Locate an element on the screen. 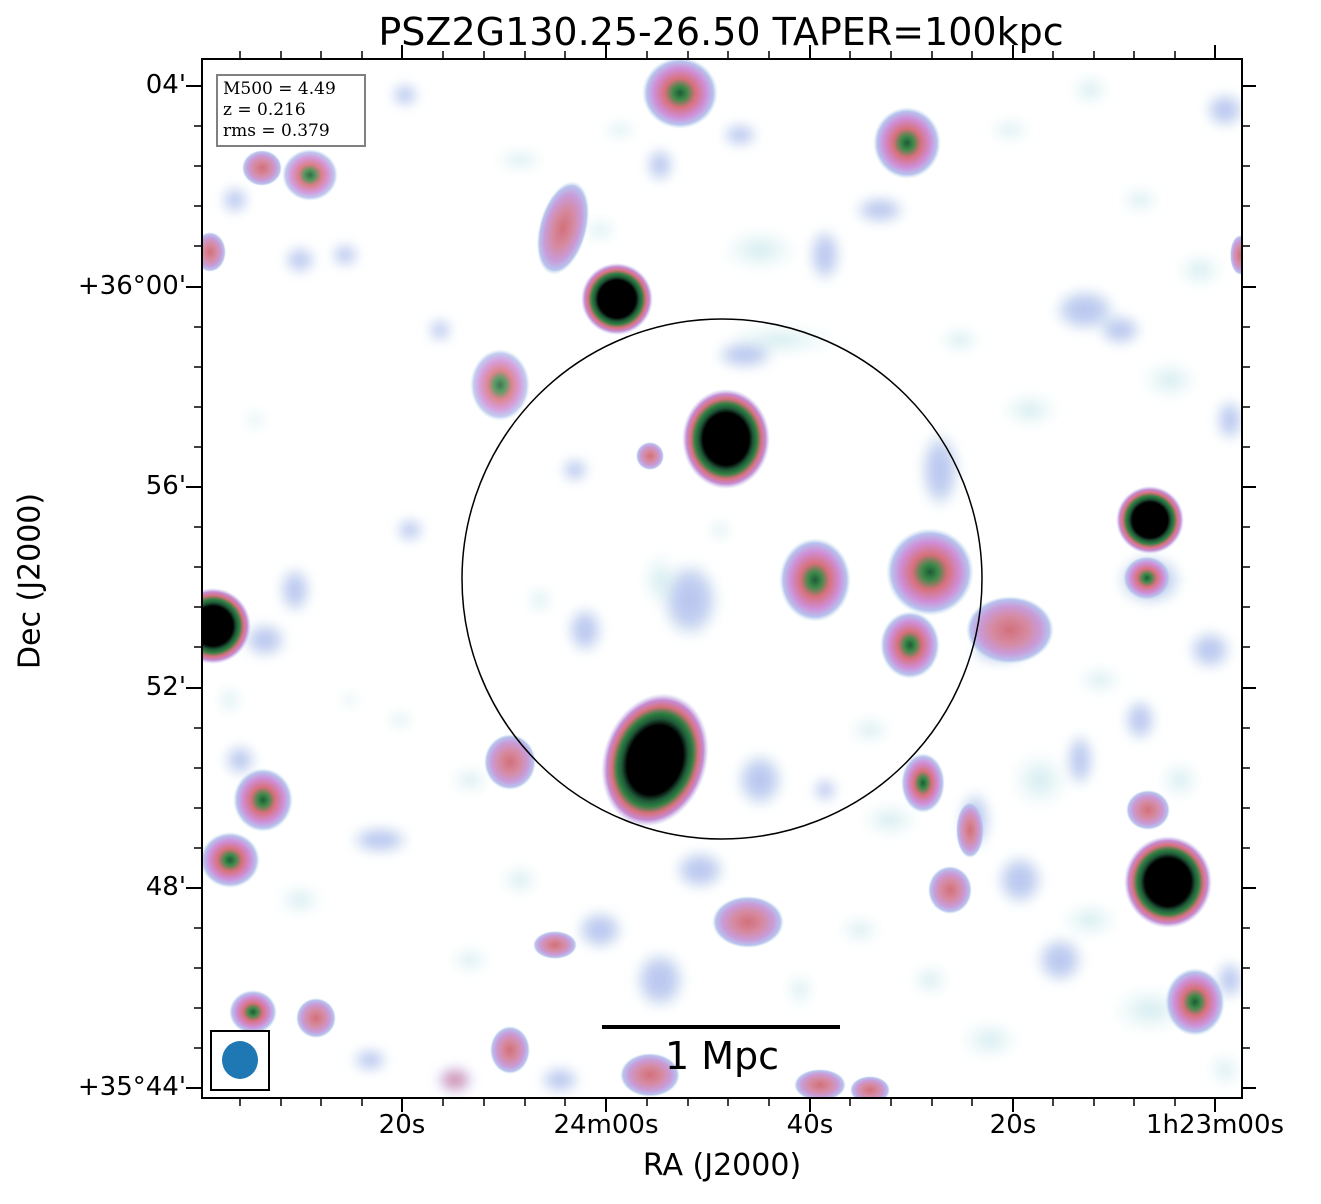 This screenshot has width=1321, height=1204. info-redshift: z = 0.216 is located at coordinates (264, 110).